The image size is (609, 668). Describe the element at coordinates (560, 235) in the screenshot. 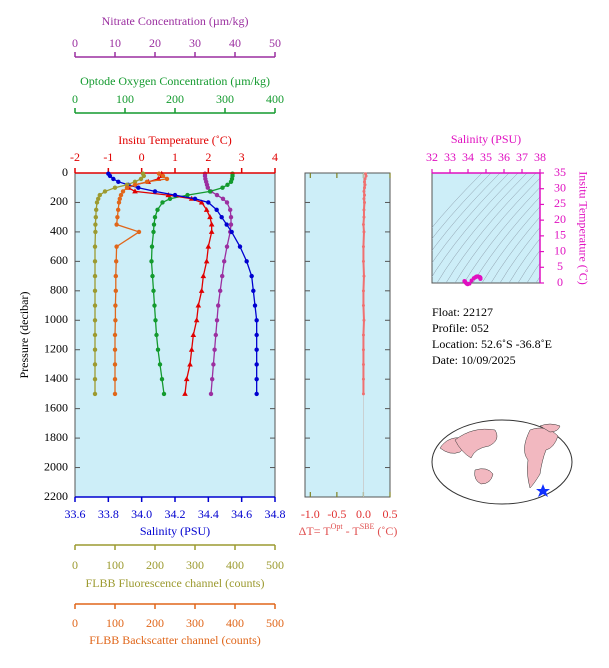

I see `y-tick-label: 15` at that location.